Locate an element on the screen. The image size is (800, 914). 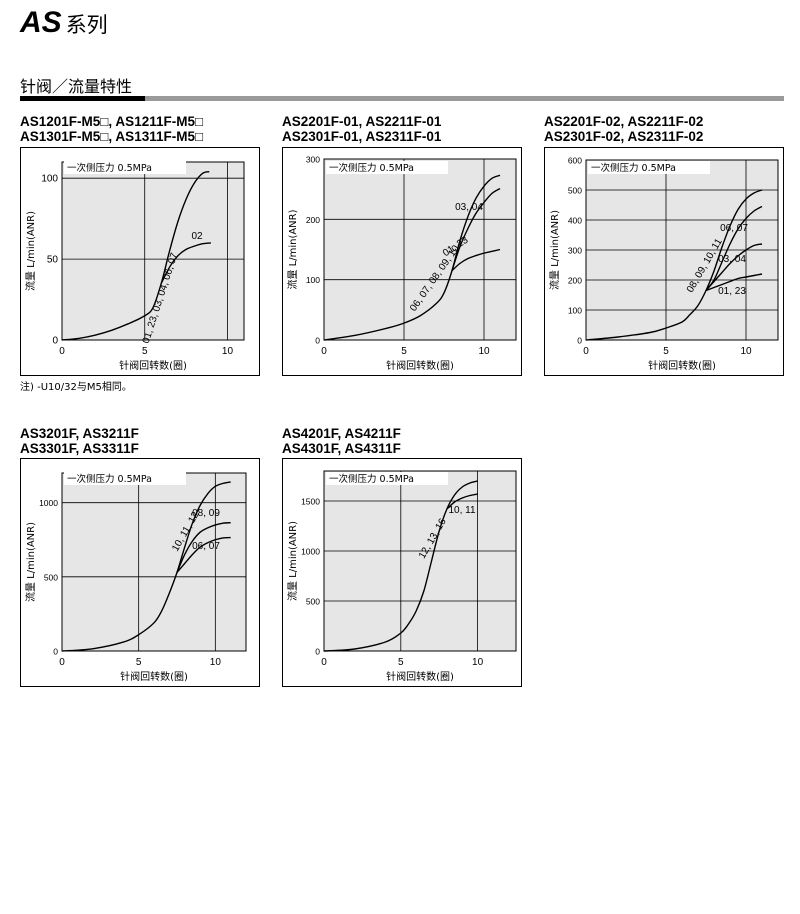
y-tick-label: 400 is located at coordinates (575, 221).